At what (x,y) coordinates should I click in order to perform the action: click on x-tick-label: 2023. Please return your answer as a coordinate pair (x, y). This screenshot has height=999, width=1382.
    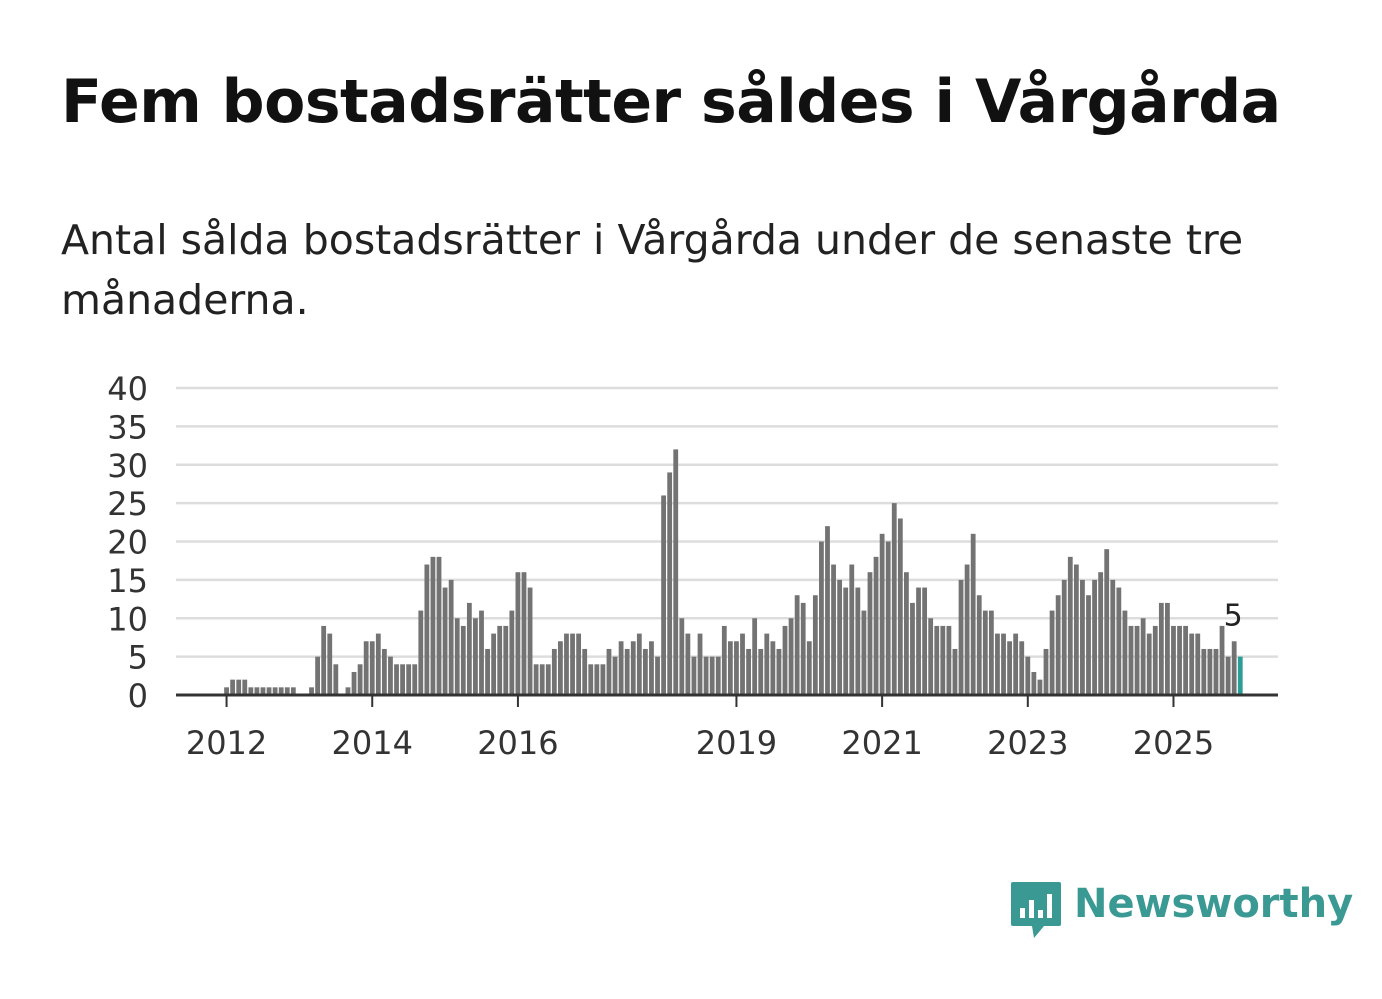
    Looking at the image, I should click on (1027, 743).